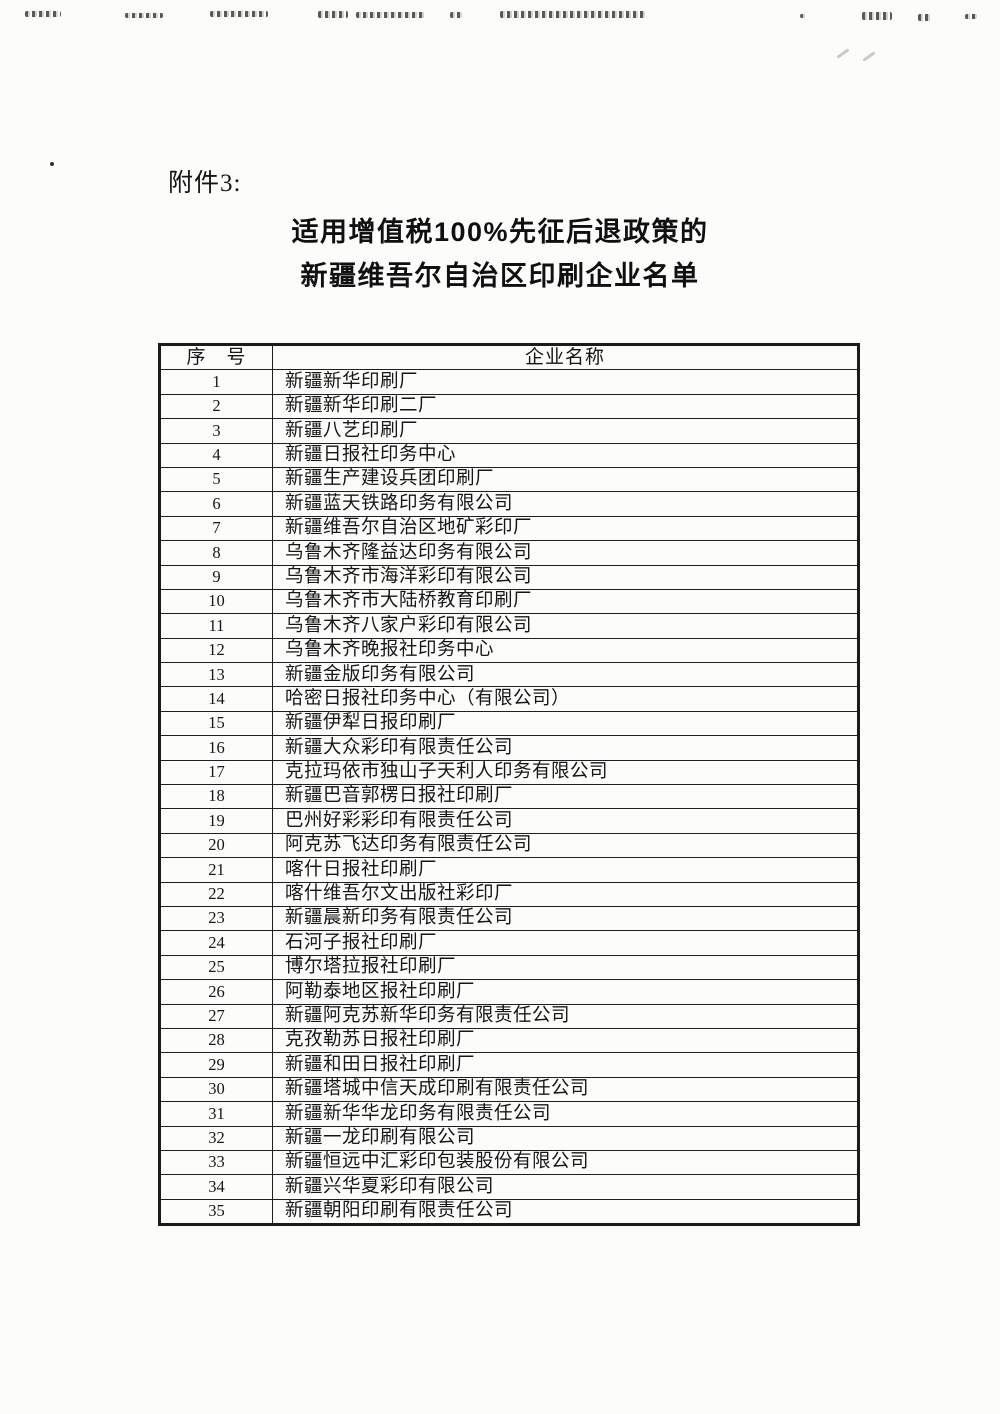 This screenshot has width=1000, height=1414. What do you see at coordinates (565, 528) in the screenshot?
I see `row-company-name: 新疆维吾尔自治区地矿彩印厂` at bounding box center [565, 528].